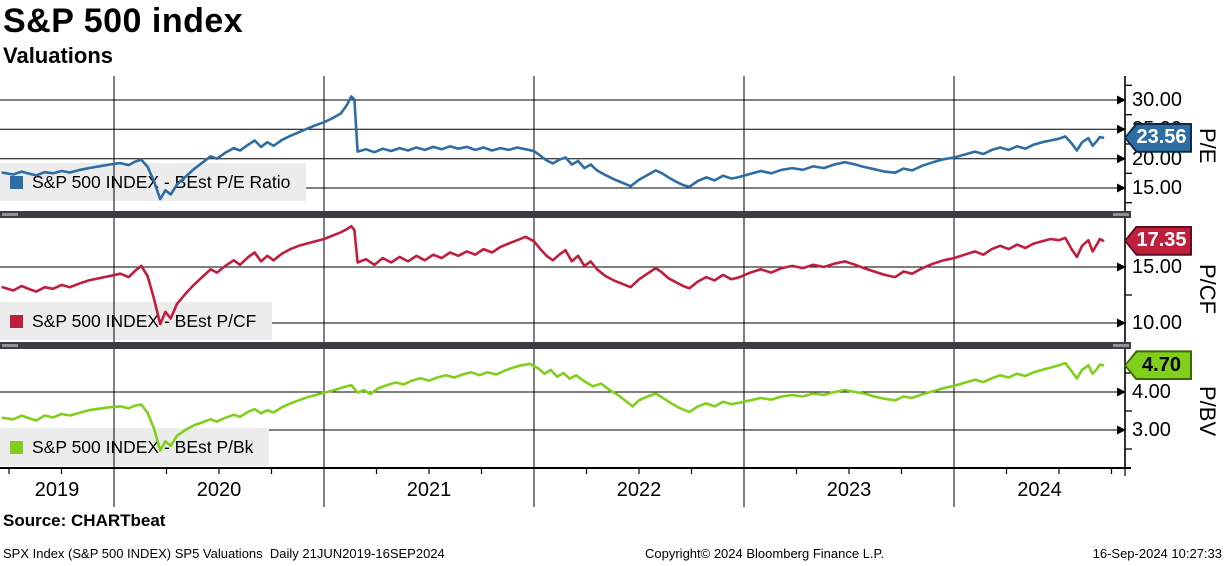 The image size is (1224, 566). Describe the element at coordinates (1207, 289) in the screenshot. I see `pcf-axis-title: P/CF` at that location.